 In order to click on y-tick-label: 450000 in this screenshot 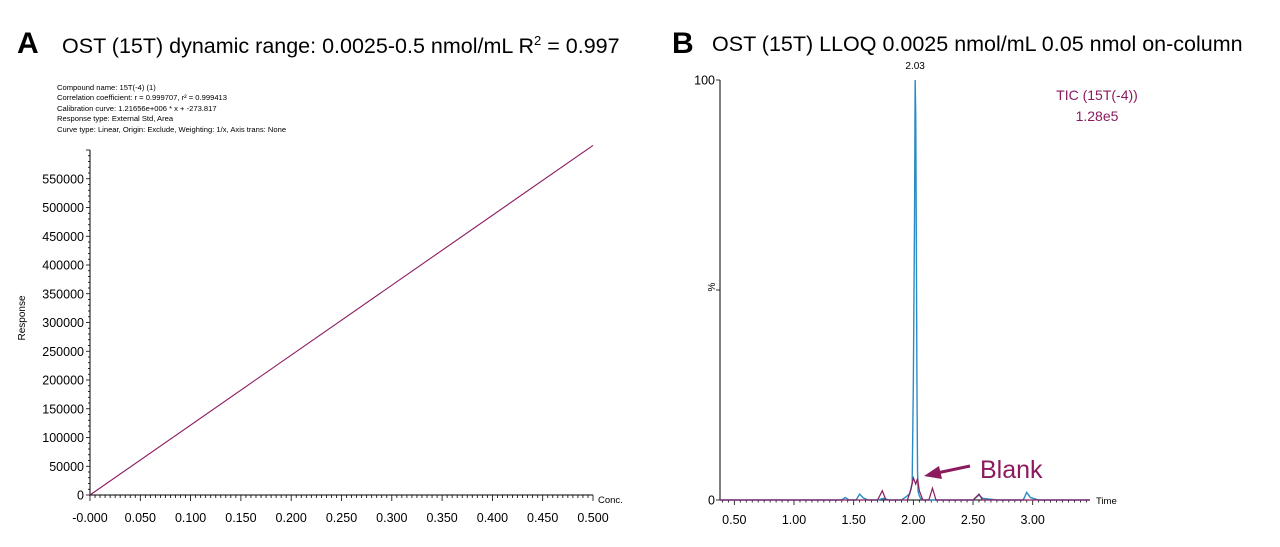, I will do `click(63, 237)`.